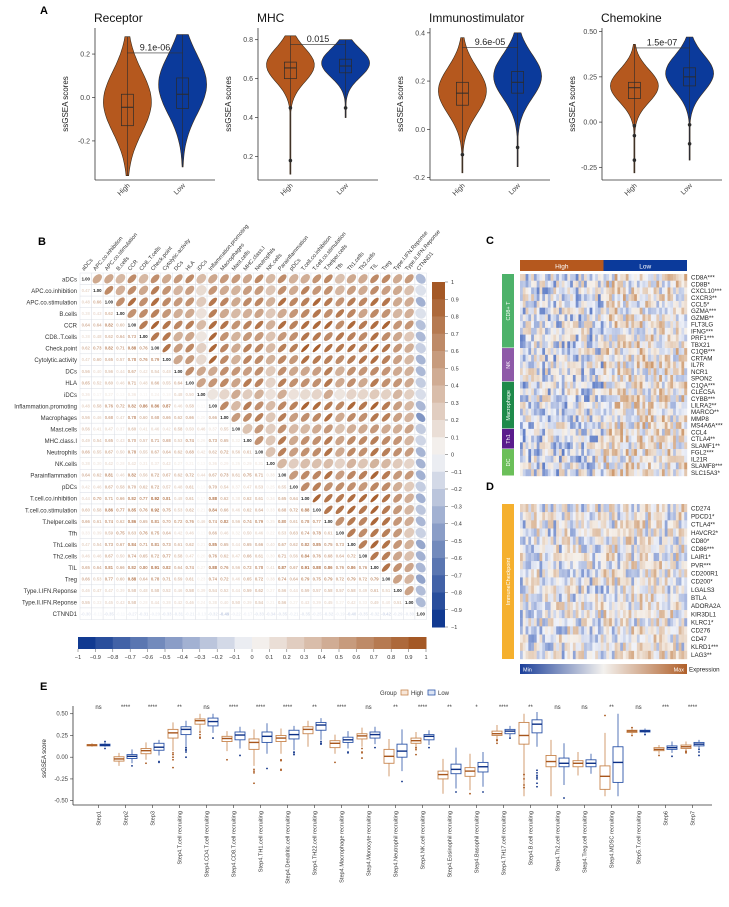 The height and width of the screenshot is (907, 729). I want to click on correlation-value: 0.44, so click(155, 602).